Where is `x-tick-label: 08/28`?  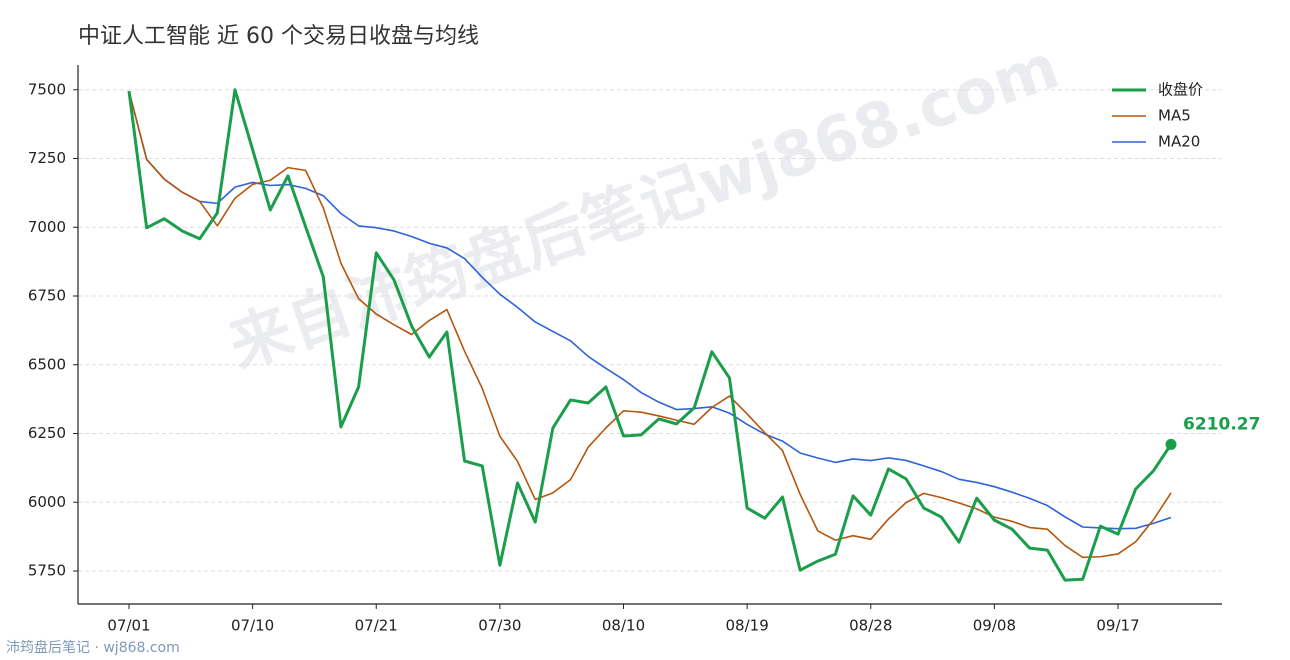
x-tick-label: 08/28 is located at coordinates (870, 626).